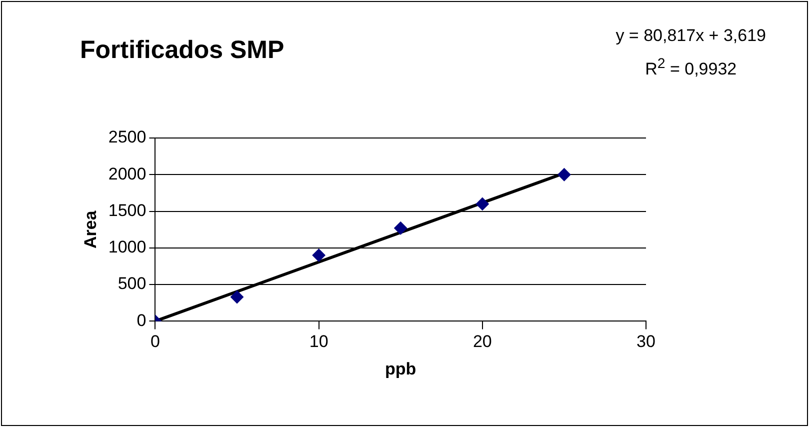  What do you see at coordinates (127, 174) in the screenshot?
I see `y-tick-label: 2000` at bounding box center [127, 174].